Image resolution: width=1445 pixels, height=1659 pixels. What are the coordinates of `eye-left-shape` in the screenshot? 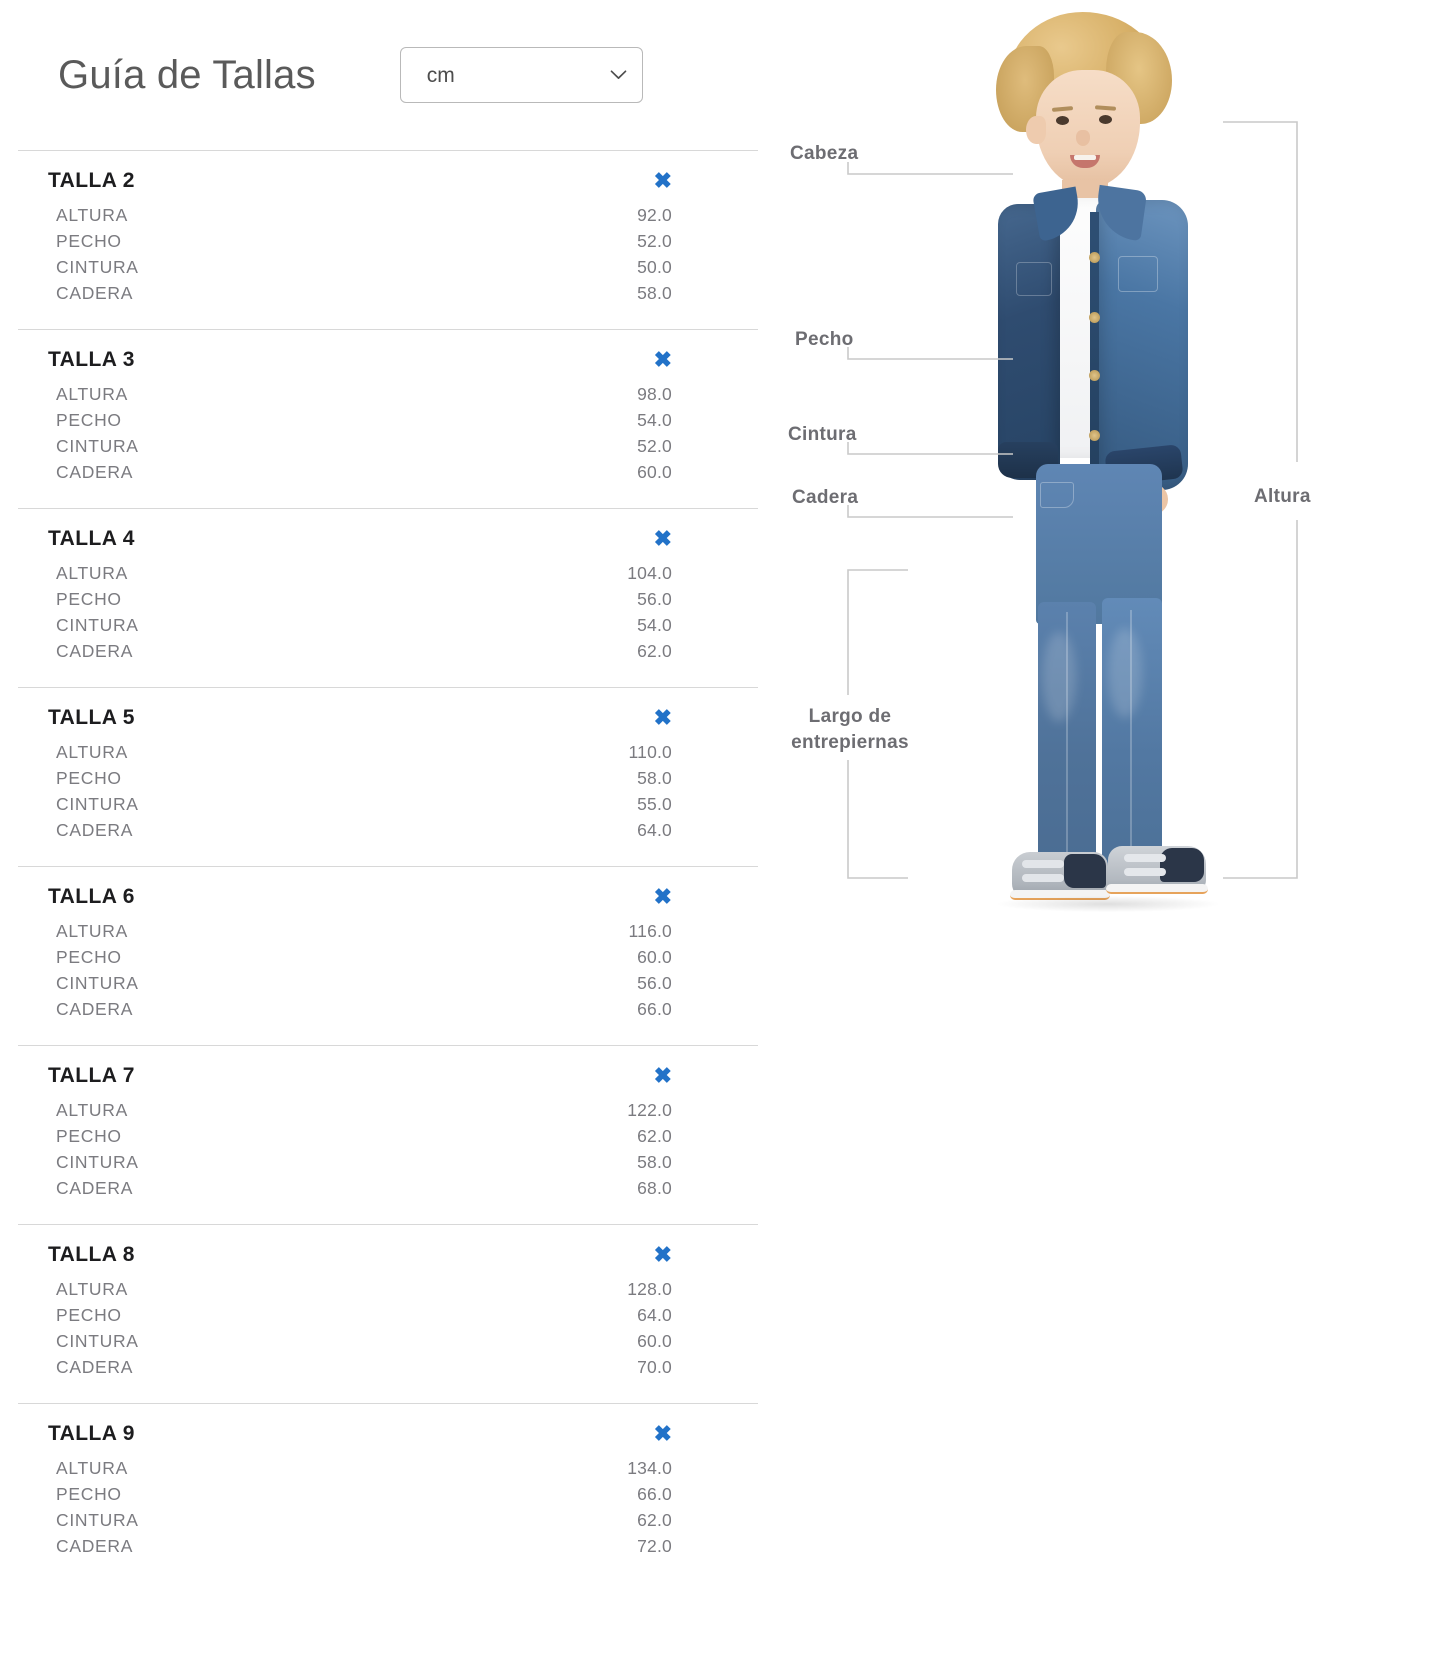 It's located at (1062, 120).